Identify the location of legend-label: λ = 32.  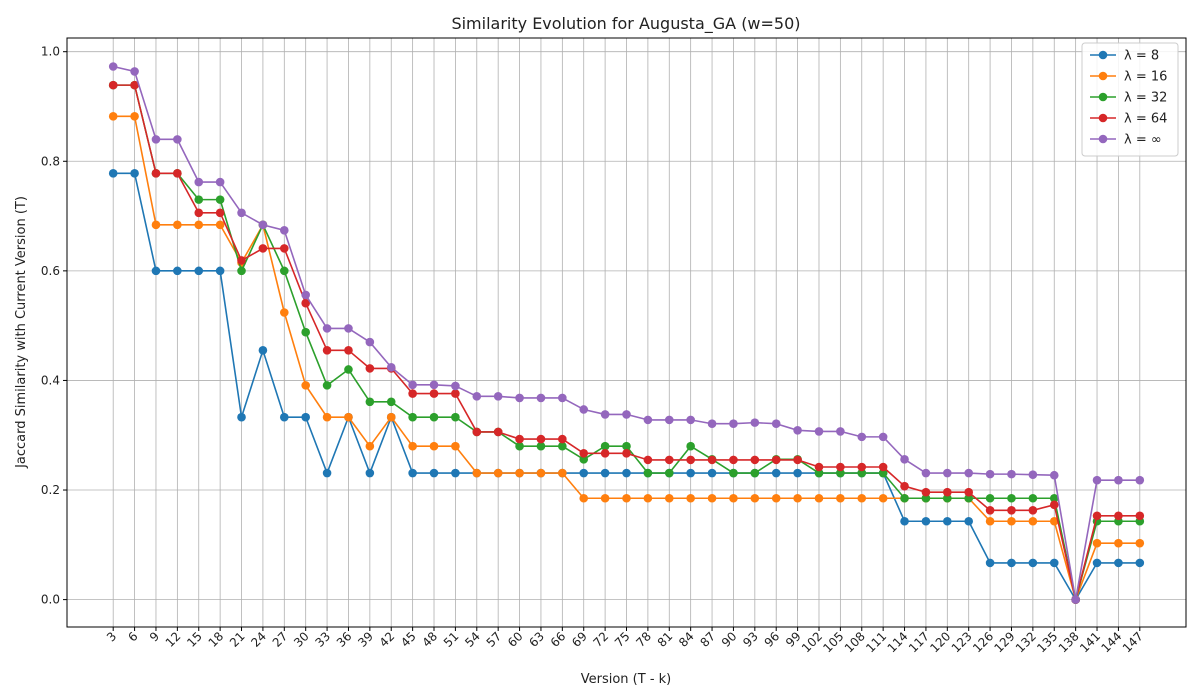
(1145, 98).